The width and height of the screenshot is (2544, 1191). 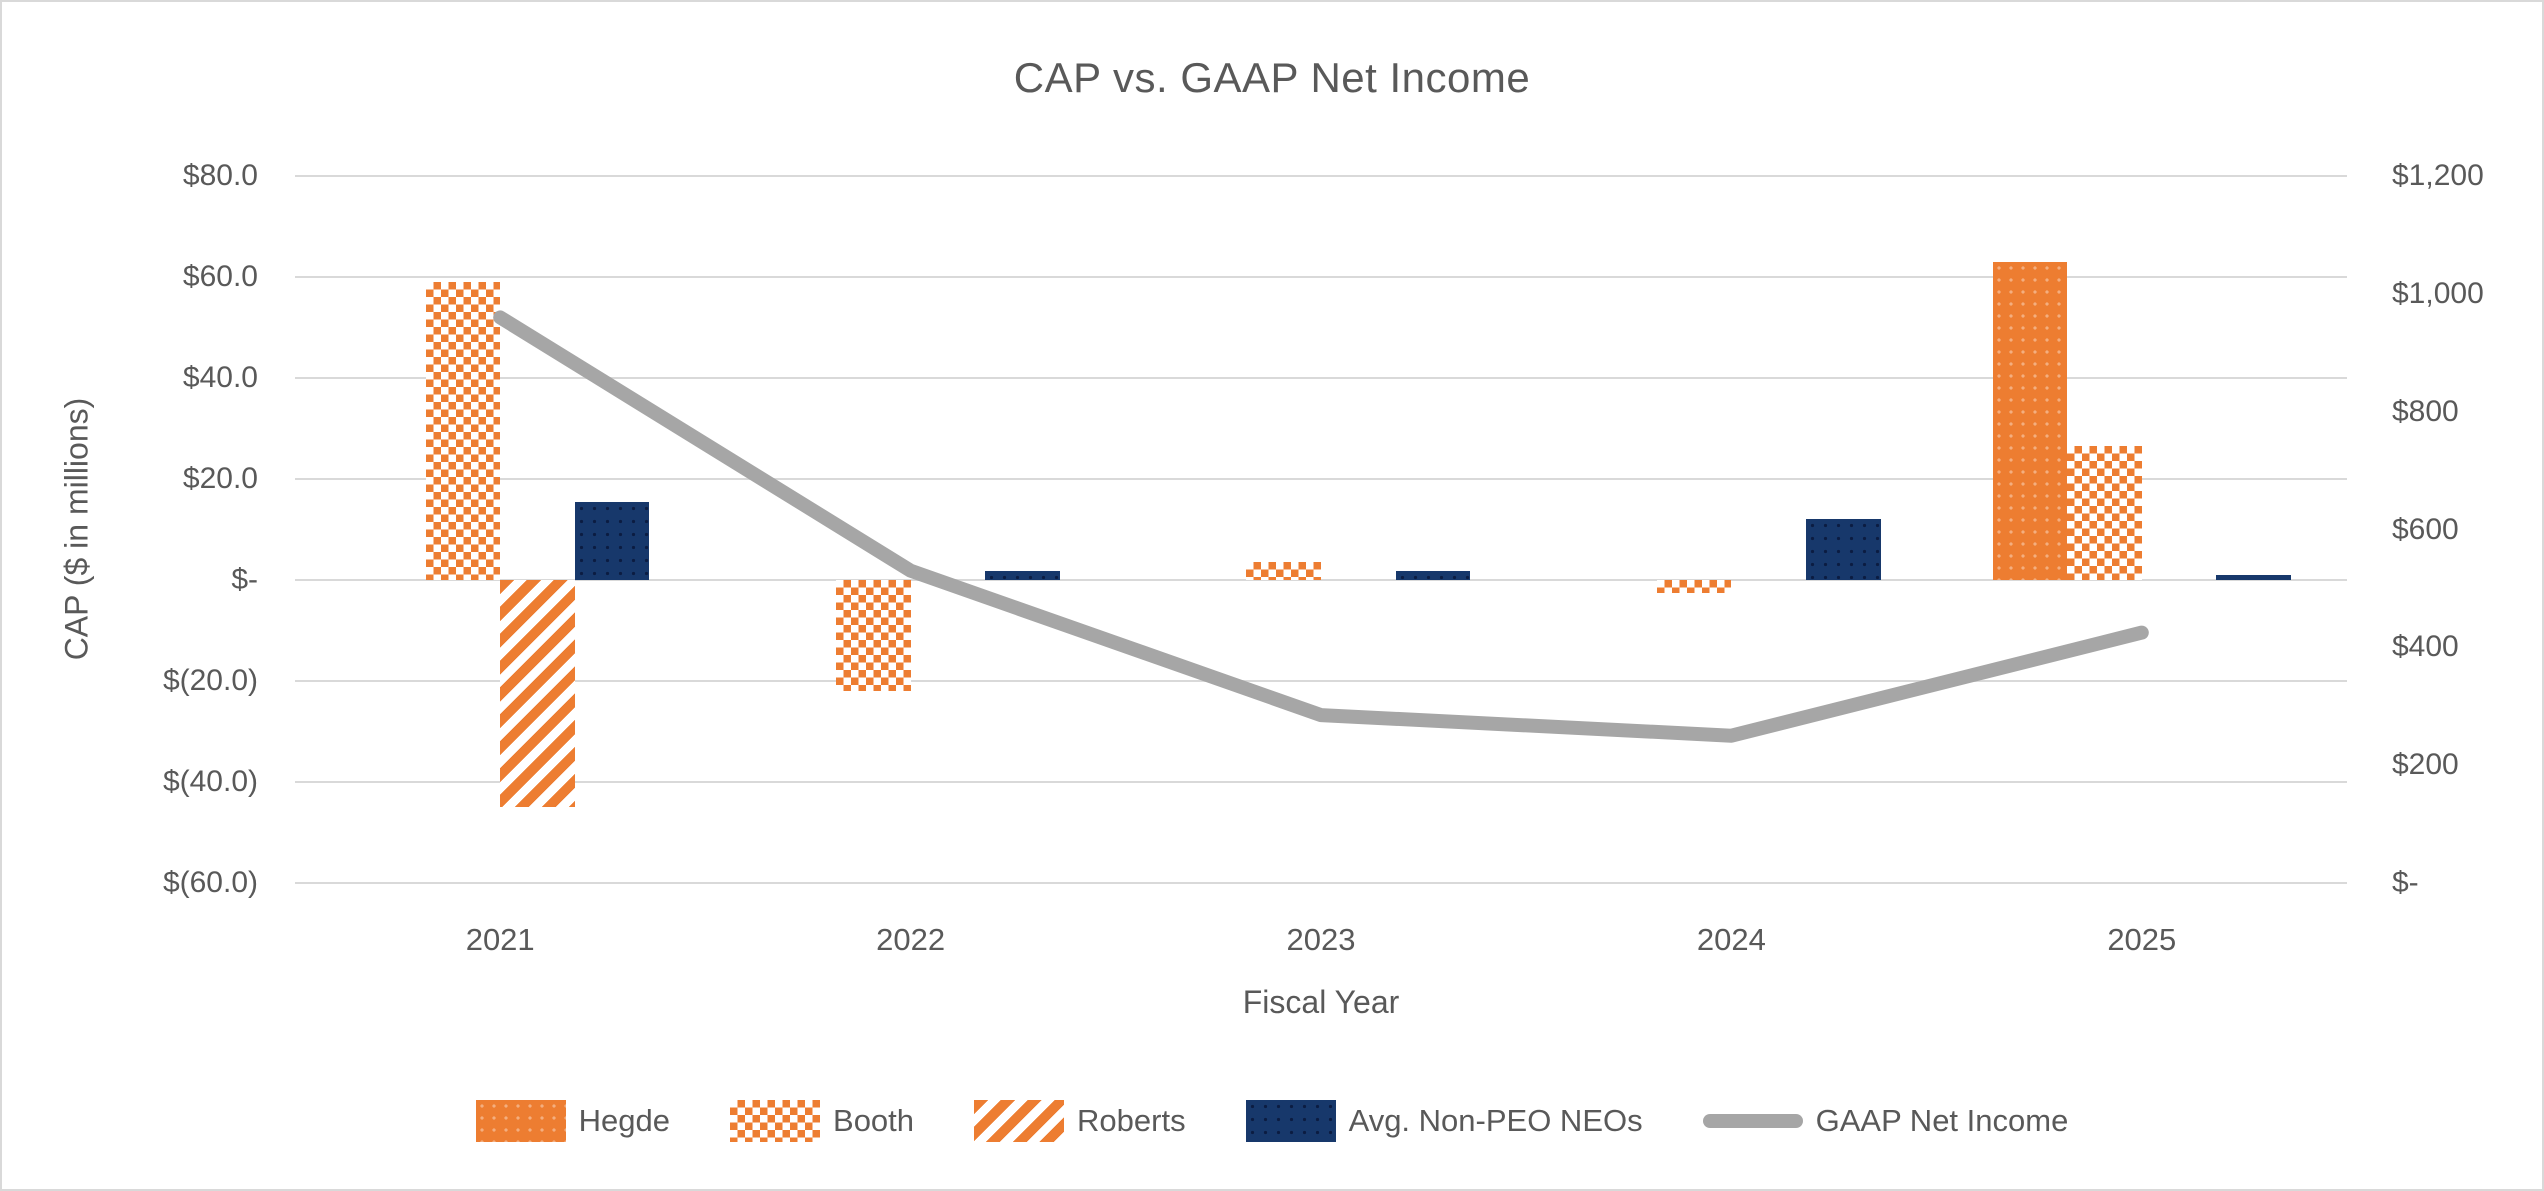 What do you see at coordinates (76, 529) in the screenshot?
I see `left-axis-title: CAP ($ in millions)` at bounding box center [76, 529].